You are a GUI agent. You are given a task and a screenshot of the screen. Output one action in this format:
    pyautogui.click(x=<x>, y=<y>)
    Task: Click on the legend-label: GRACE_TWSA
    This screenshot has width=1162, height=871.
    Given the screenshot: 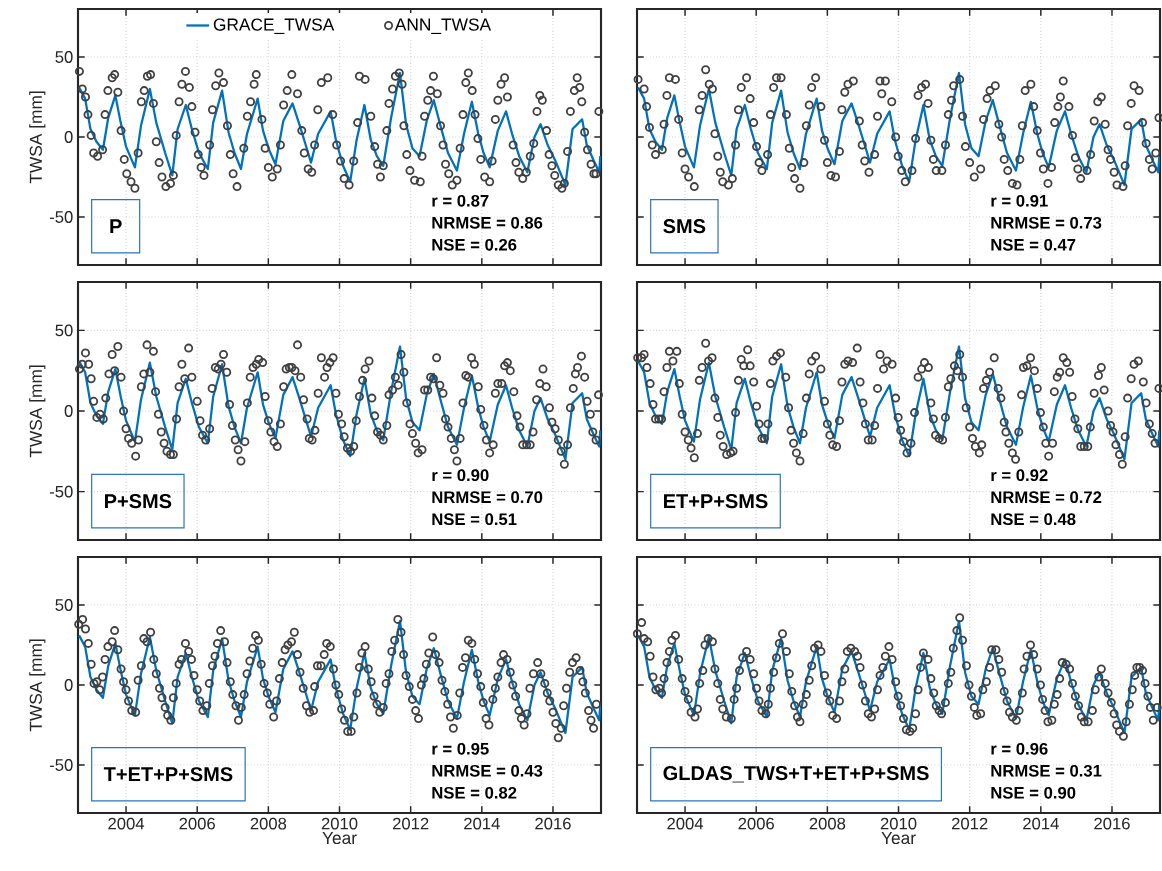 What is the action you would take?
    pyautogui.click(x=274, y=26)
    